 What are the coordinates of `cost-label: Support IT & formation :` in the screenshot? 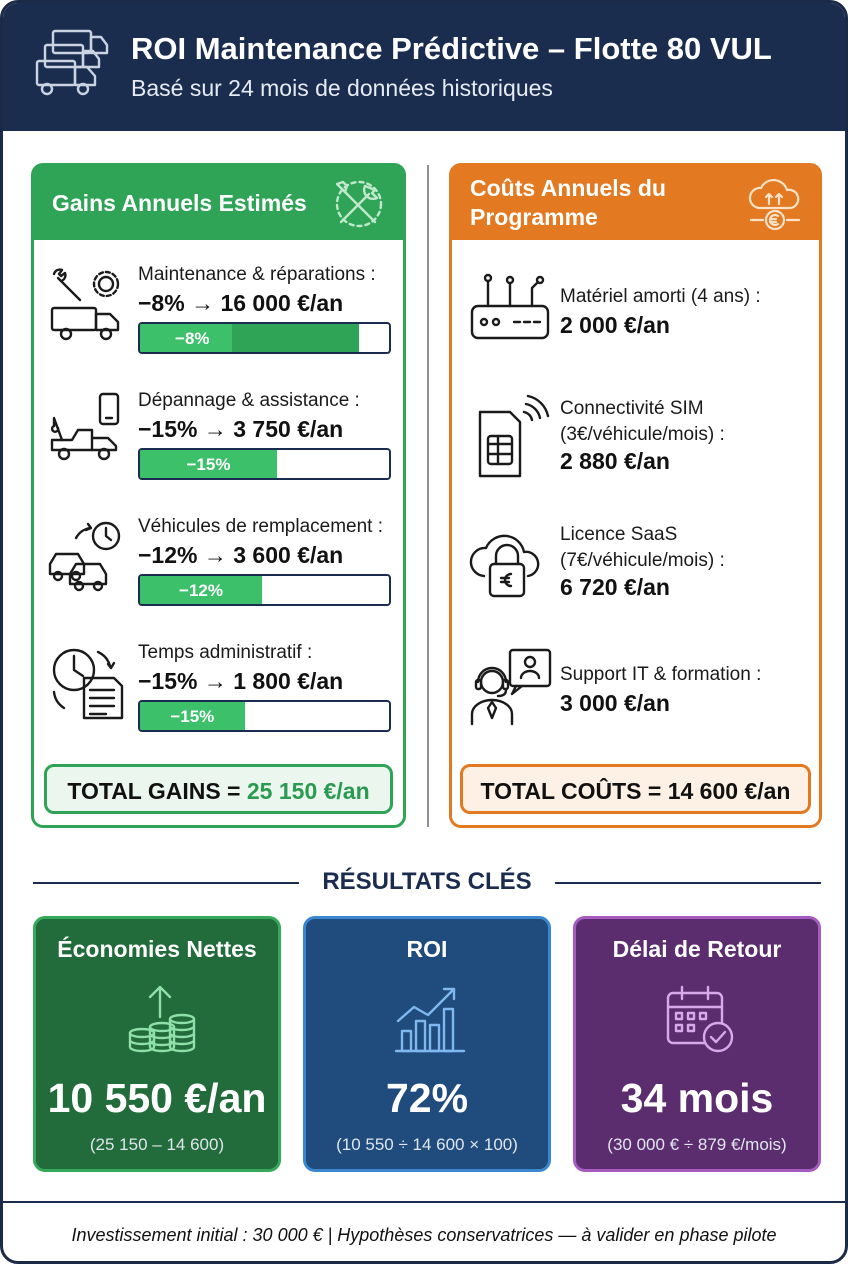 It's located at (661, 674).